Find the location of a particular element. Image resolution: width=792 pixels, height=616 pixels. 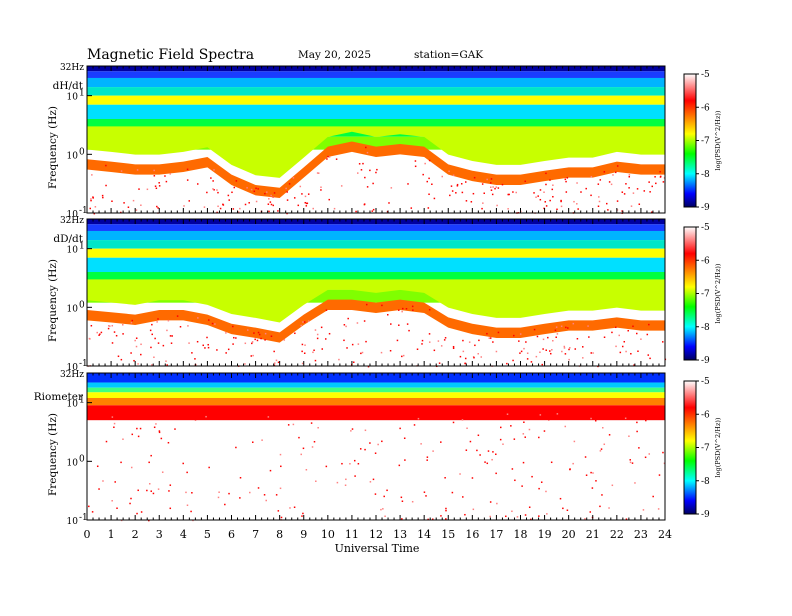

chart-title: Magnetic Field Spectra is located at coordinates (170, 55).